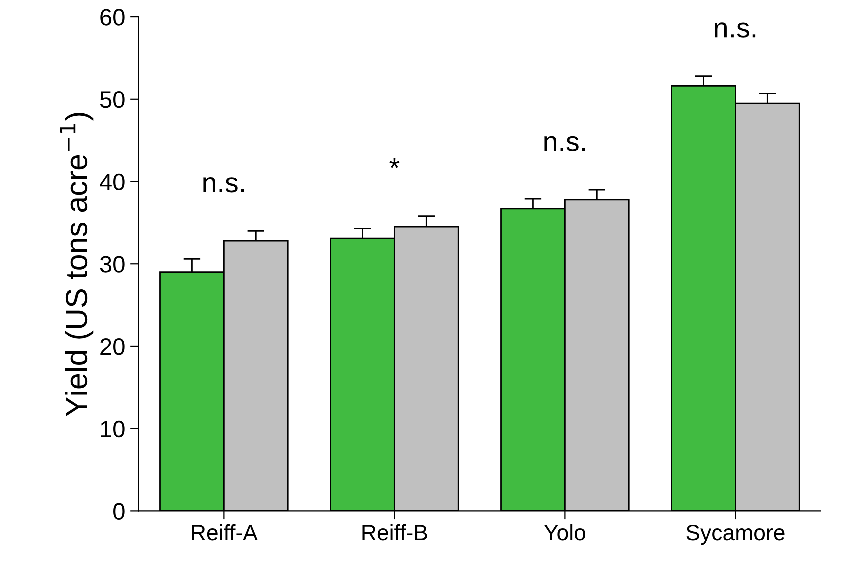 This screenshot has height=568, width=842. Describe the element at coordinates (112, 182) in the screenshot. I see `y-tick-label: 40` at that location.